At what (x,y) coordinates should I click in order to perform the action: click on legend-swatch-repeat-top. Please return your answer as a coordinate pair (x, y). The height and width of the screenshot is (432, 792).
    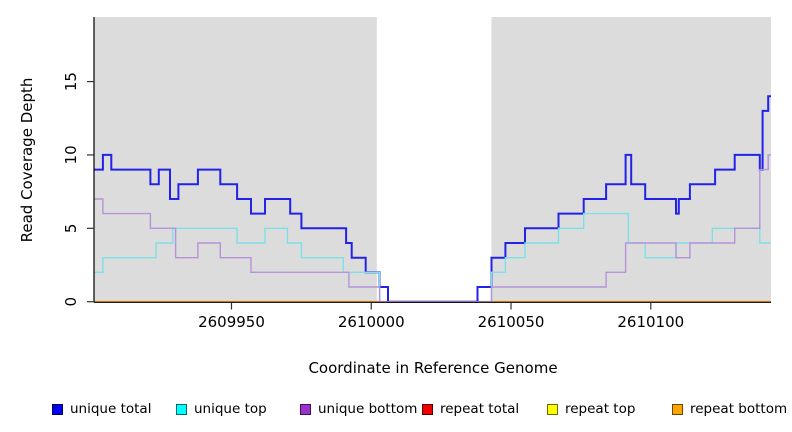
    Looking at the image, I should click on (552, 409).